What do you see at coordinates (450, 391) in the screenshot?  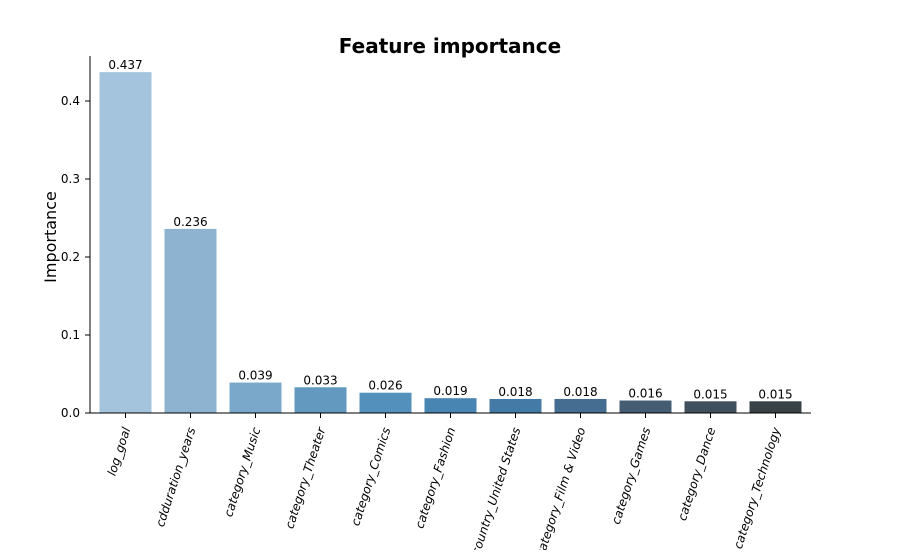 I see `bar-value-label: 0.019` at bounding box center [450, 391].